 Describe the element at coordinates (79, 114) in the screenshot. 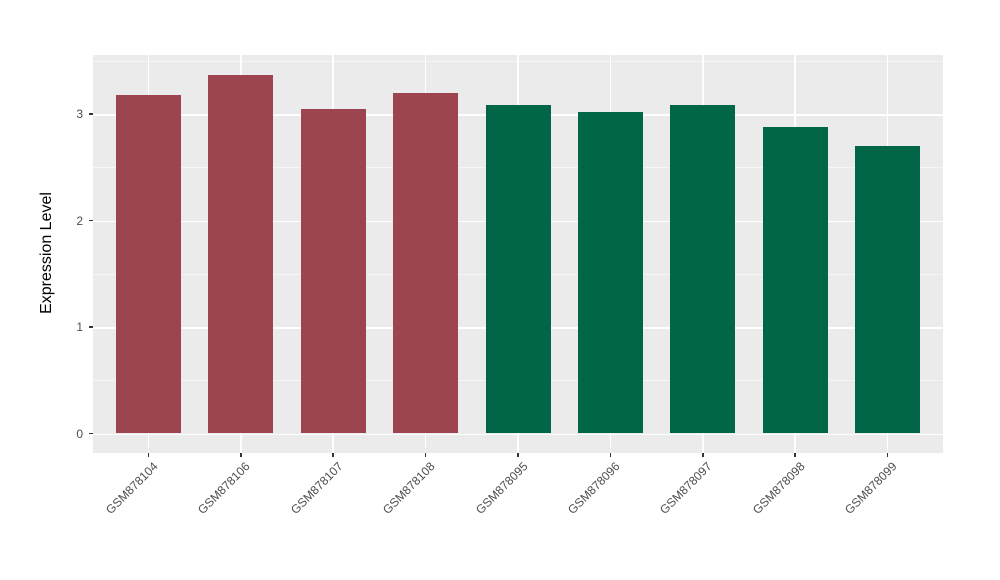

I see `y-tick-label: 3` at that location.